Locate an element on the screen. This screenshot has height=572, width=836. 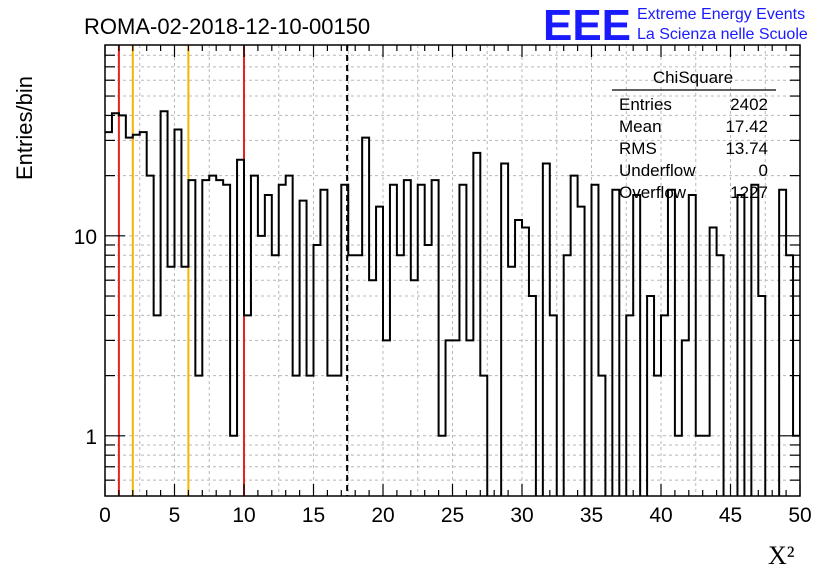
stats-row-label: Overflow is located at coordinates (653, 192).